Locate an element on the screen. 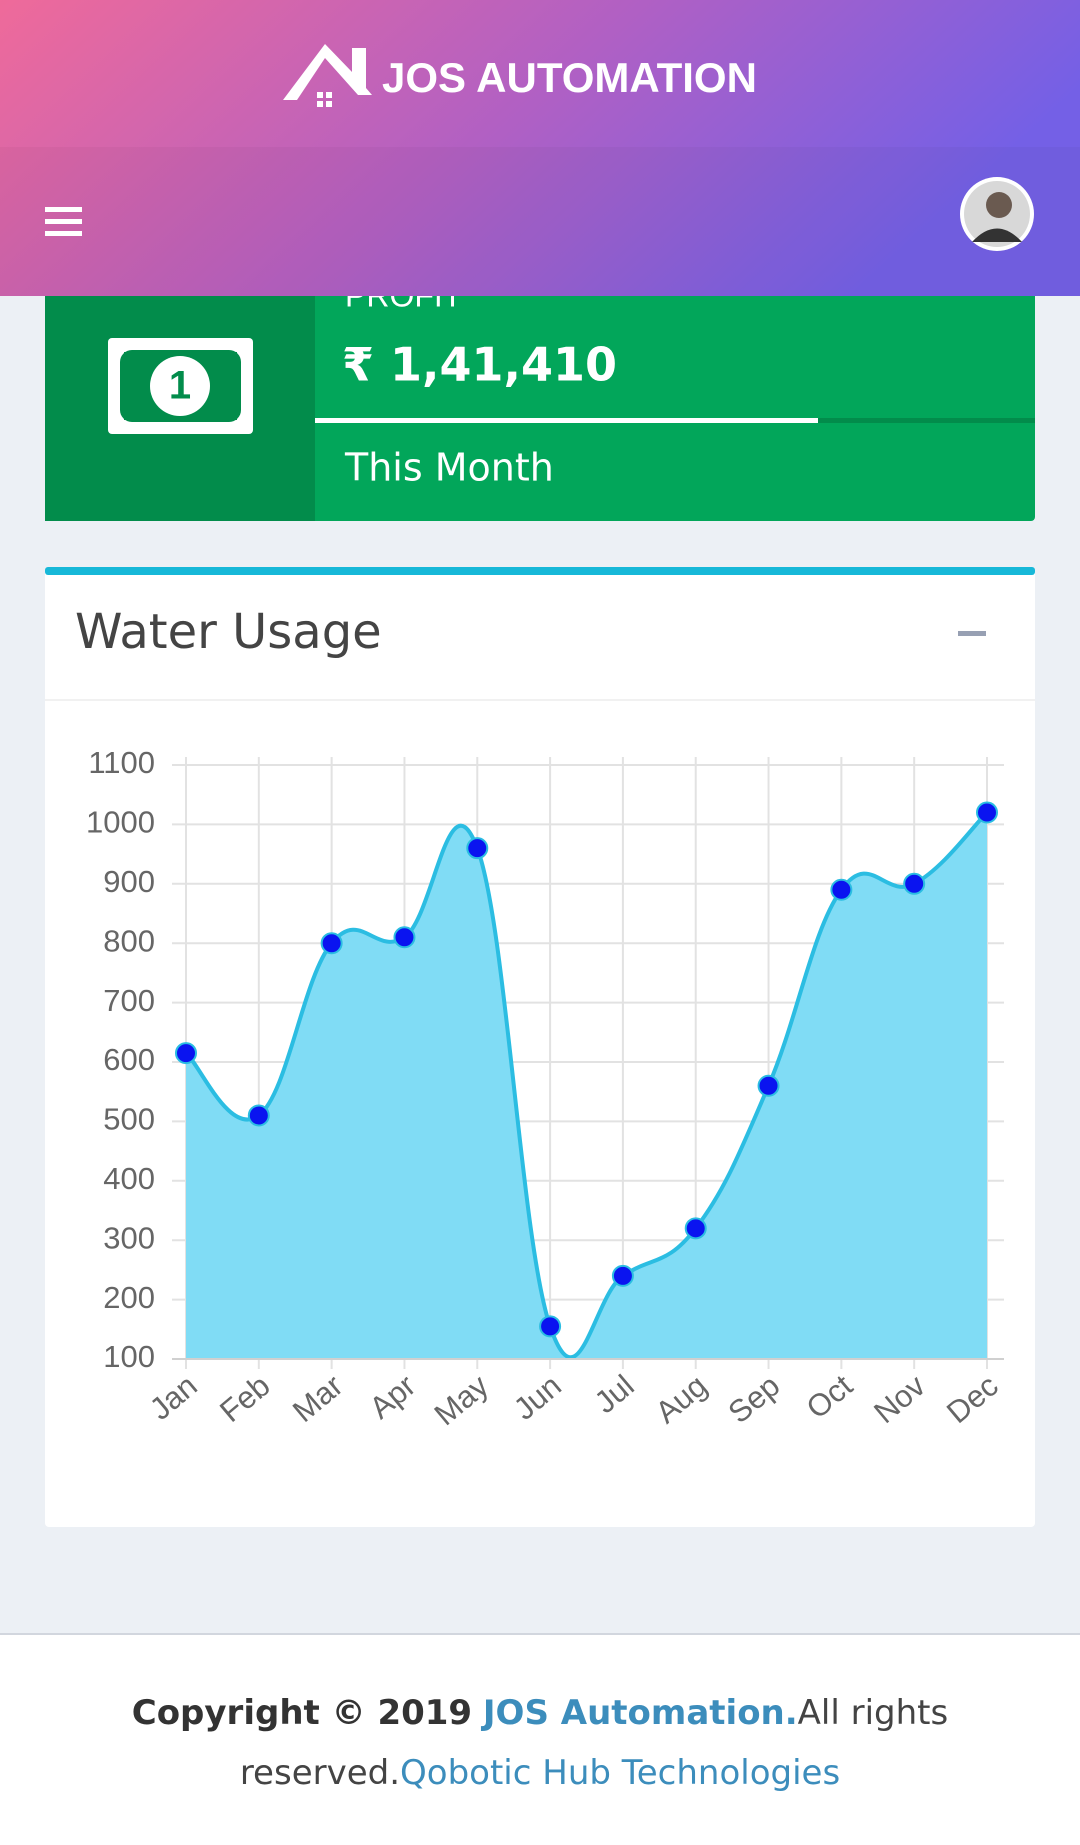  card-divider is located at coordinates (540, 700).